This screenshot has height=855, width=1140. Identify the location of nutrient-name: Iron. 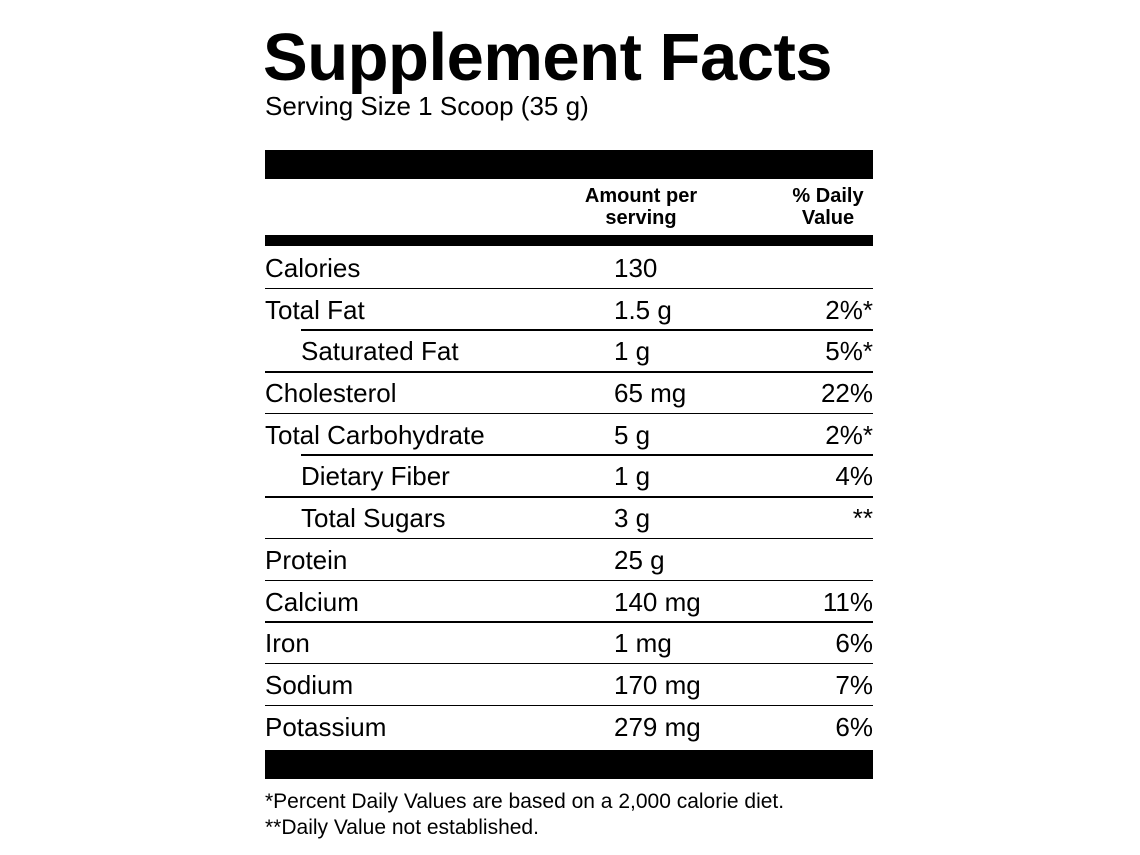
(287, 643).